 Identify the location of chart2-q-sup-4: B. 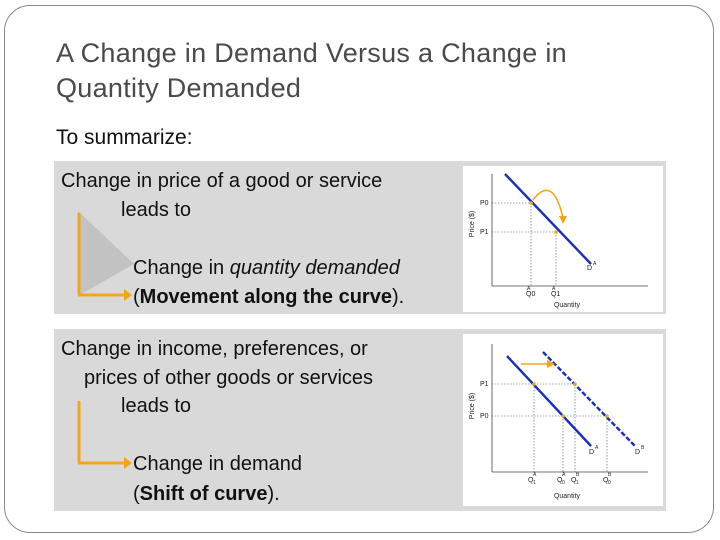
(610, 475).